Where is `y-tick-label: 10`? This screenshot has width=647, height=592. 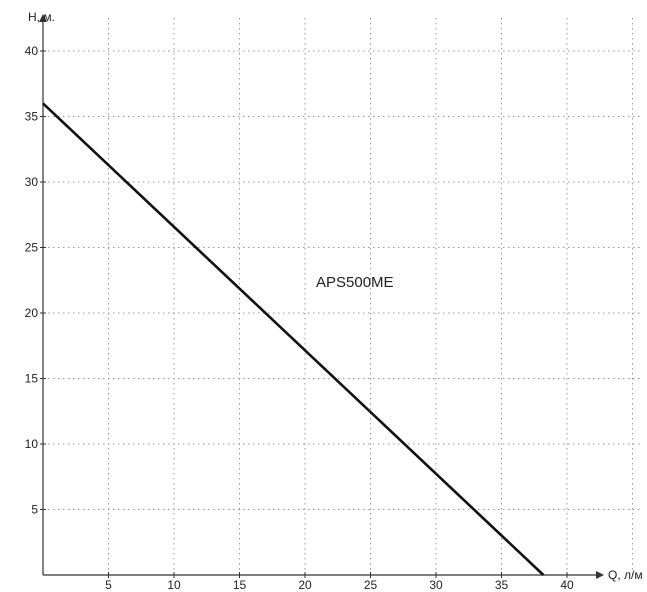 y-tick-label: 10 is located at coordinates (32, 444).